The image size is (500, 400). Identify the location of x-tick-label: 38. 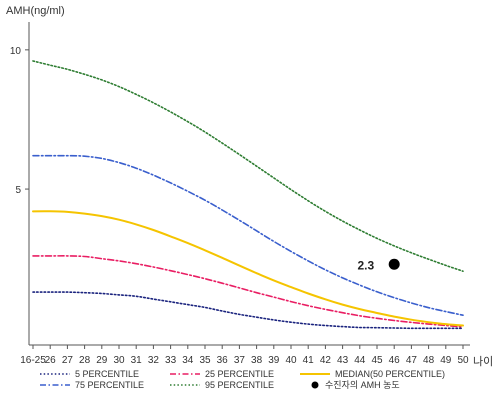
(257, 360).